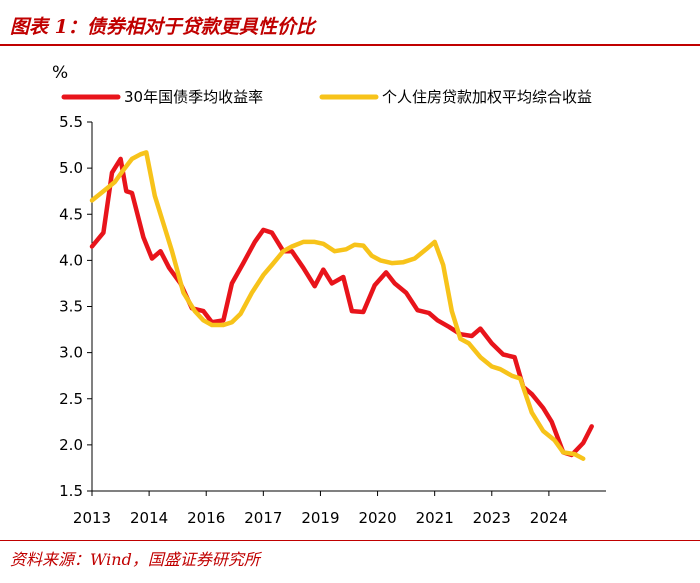 This screenshot has height=583, width=700. I want to click on x-tick-label: 2024, so click(549, 518).